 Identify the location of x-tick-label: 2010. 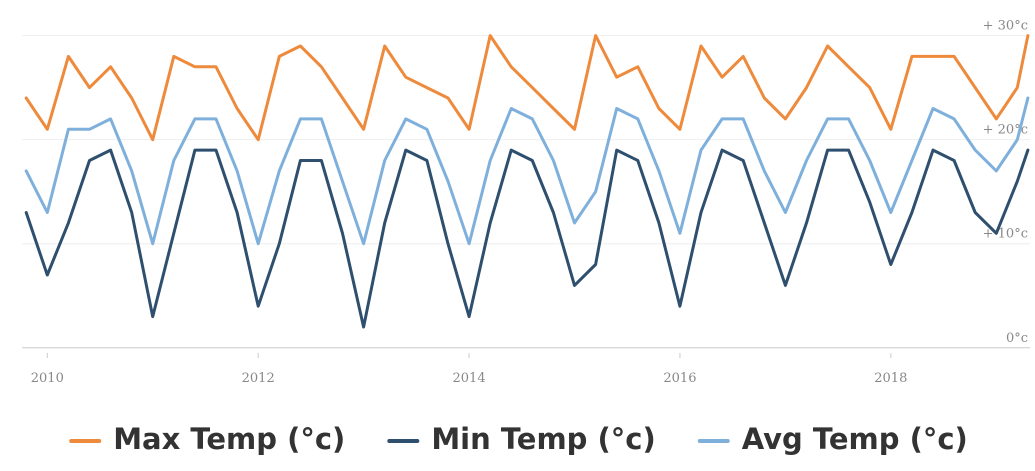
(47, 378).